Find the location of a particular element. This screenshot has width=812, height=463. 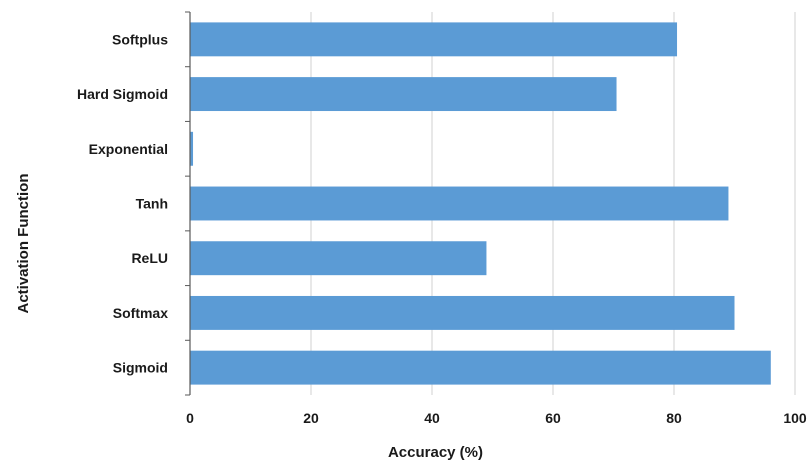

x-tick-label: 60 is located at coordinates (553, 418).